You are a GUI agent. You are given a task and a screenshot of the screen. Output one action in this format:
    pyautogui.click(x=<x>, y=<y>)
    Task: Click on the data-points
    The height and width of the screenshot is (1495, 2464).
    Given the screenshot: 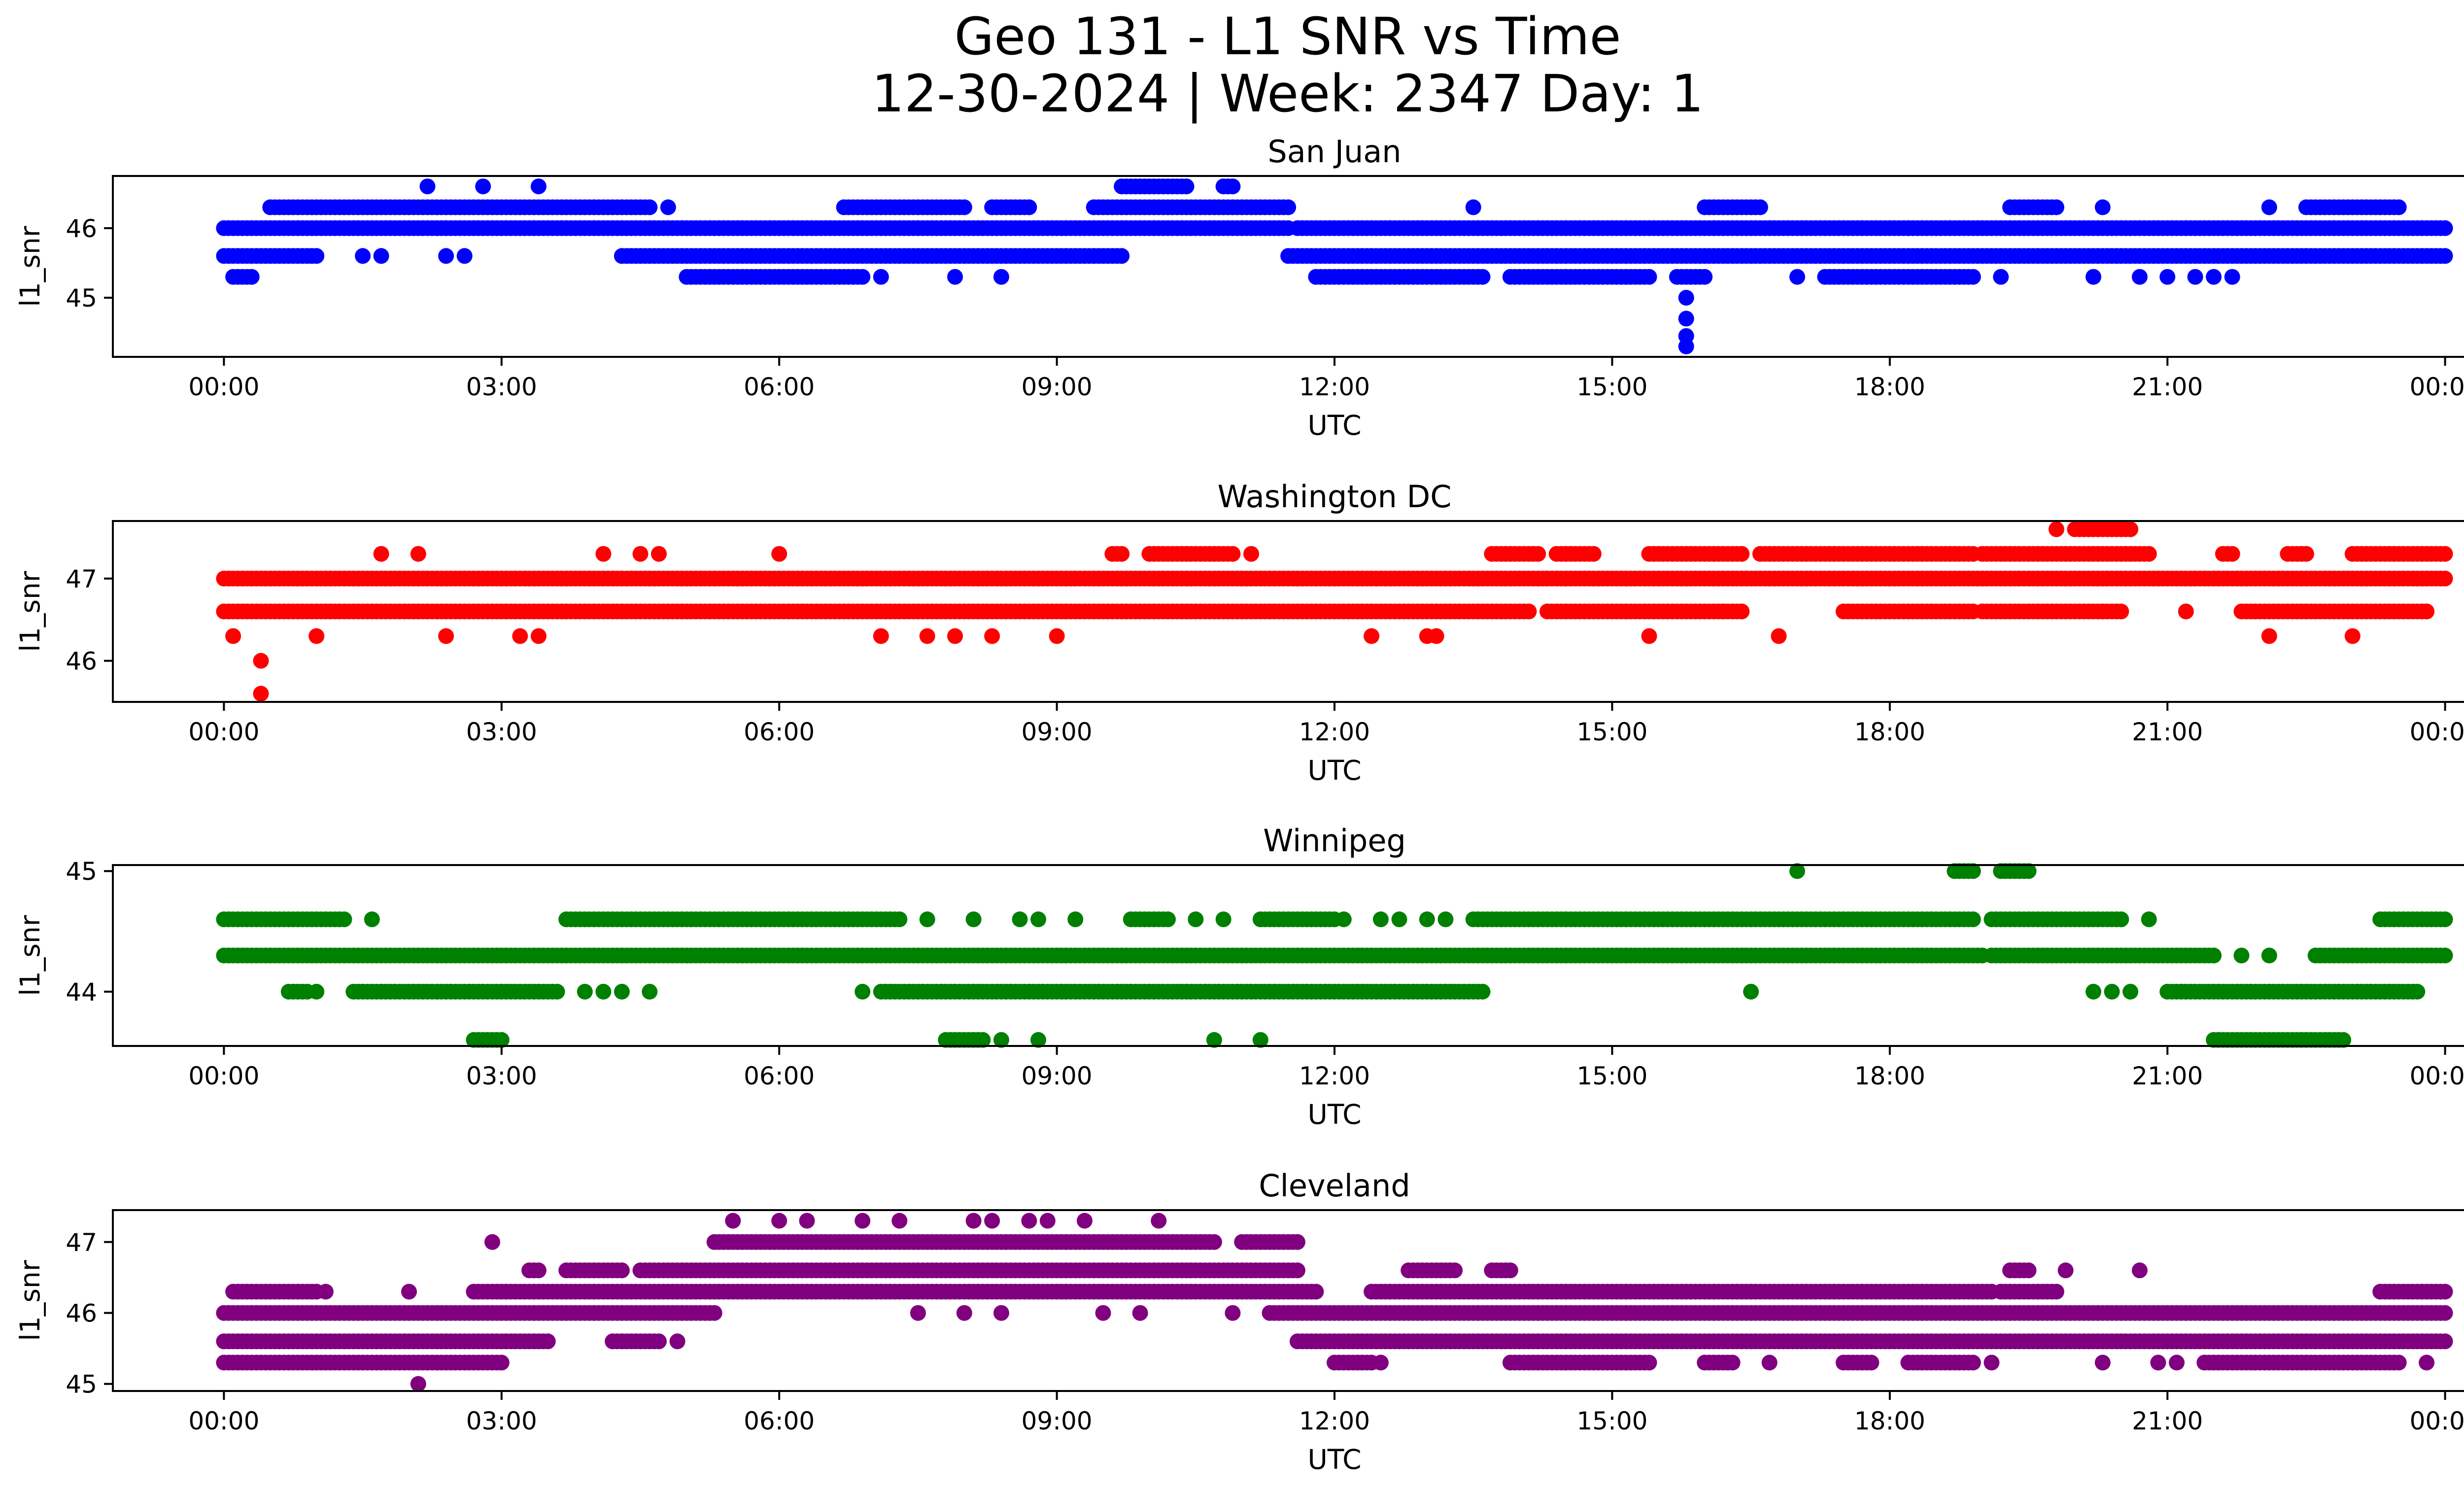 What is the action you would take?
    pyautogui.click(x=1334, y=266)
    